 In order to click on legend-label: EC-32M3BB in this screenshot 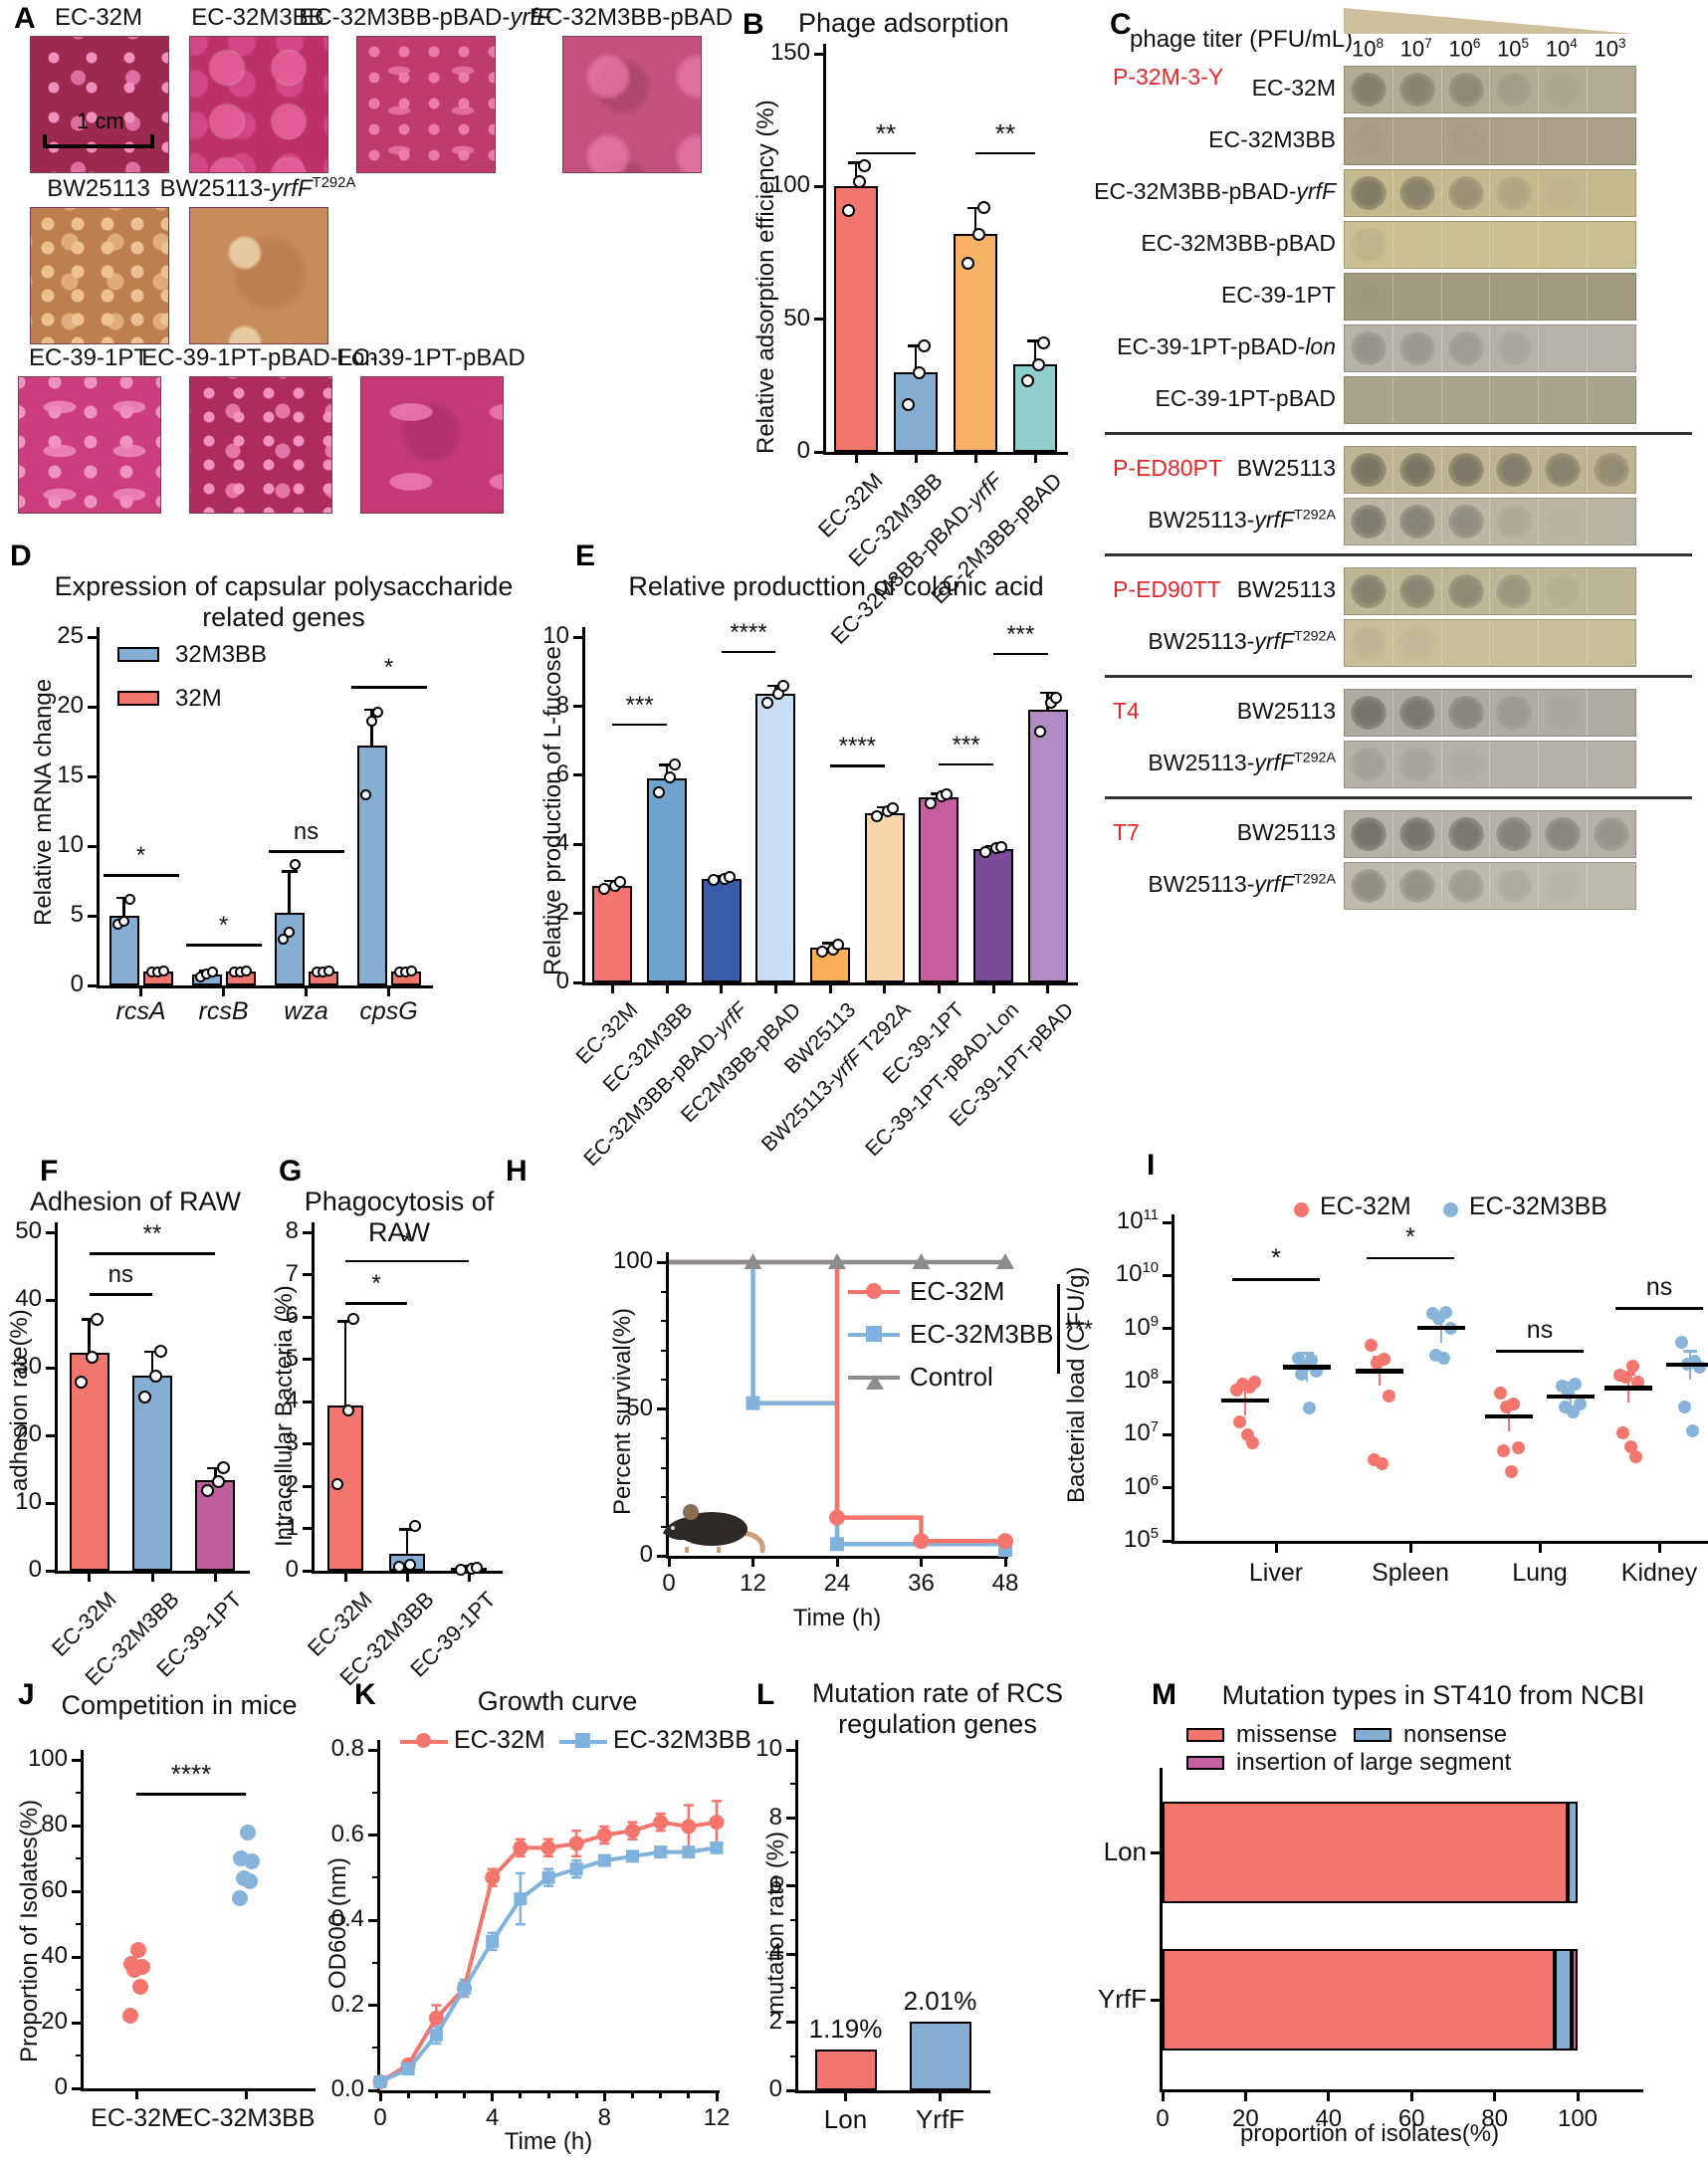, I will do `click(682, 1740)`.